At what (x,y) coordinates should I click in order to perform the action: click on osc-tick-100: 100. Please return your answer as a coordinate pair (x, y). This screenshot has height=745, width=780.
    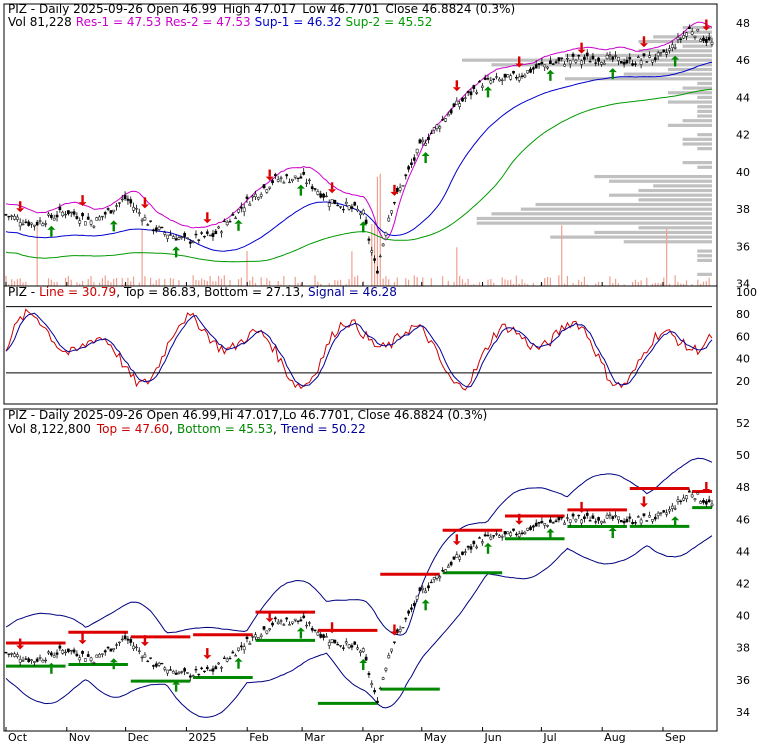
    Looking at the image, I should click on (746, 292).